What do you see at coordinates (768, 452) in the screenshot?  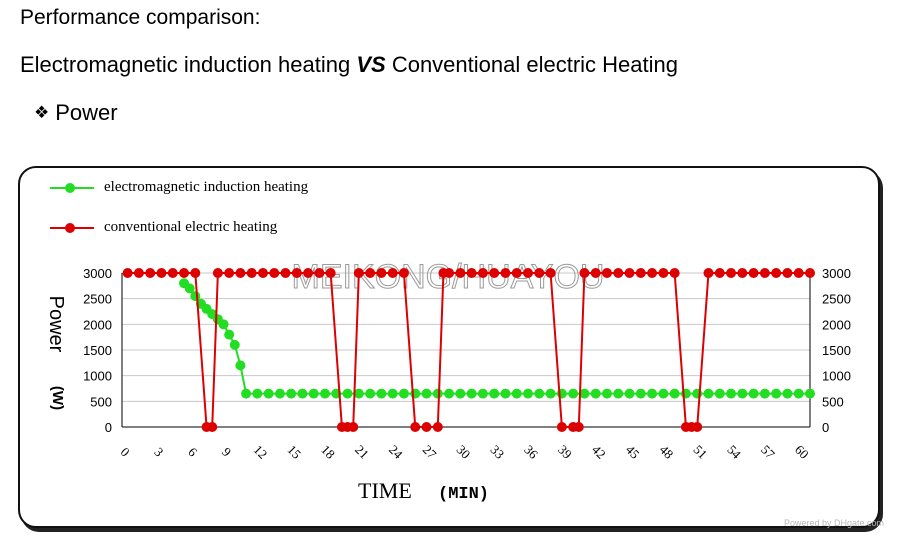 I see `x-tick-label: 57` at bounding box center [768, 452].